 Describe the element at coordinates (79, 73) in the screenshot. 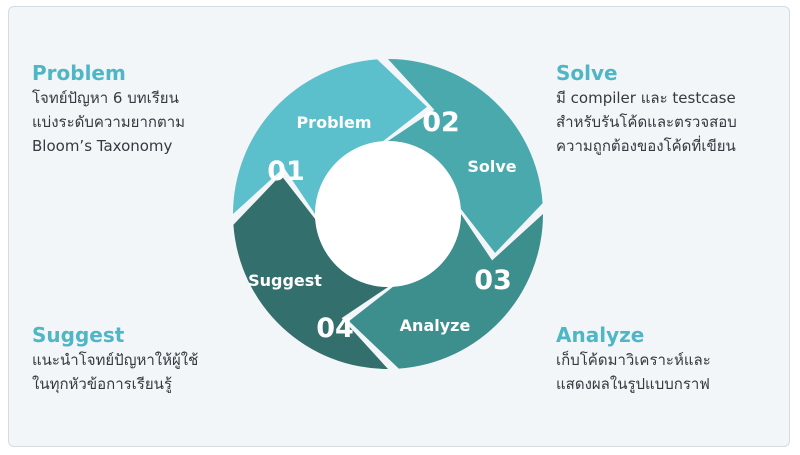

I see `problem-title: Problem` at that location.